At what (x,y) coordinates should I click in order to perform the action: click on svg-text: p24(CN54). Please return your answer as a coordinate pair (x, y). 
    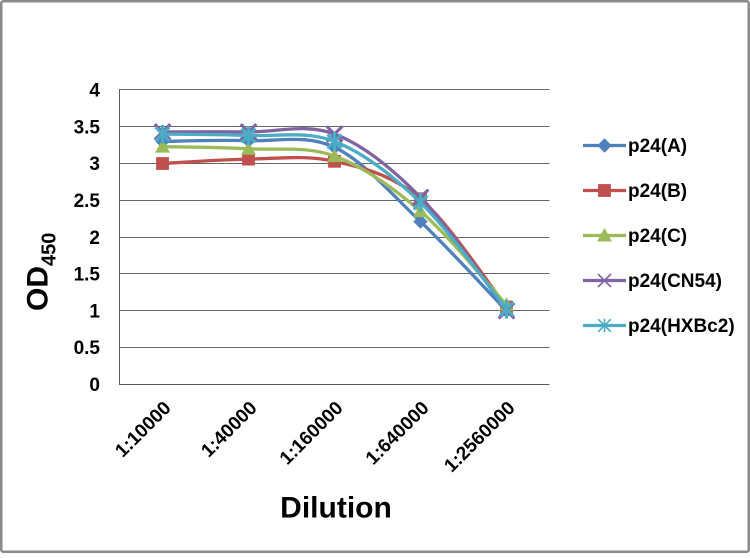
    Looking at the image, I should click on (675, 281).